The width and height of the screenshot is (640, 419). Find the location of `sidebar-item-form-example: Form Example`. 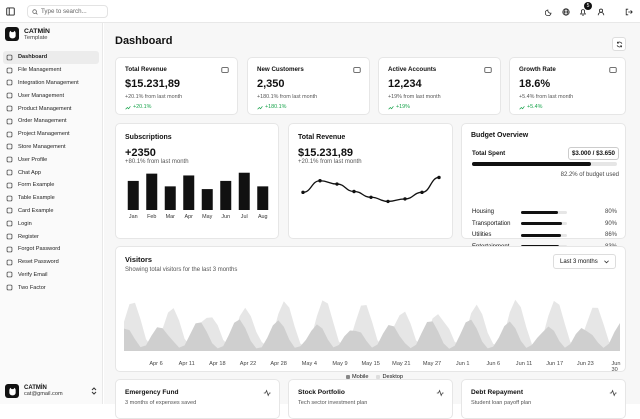

sidebar-item-form-example: Form Example is located at coordinates (51, 185).